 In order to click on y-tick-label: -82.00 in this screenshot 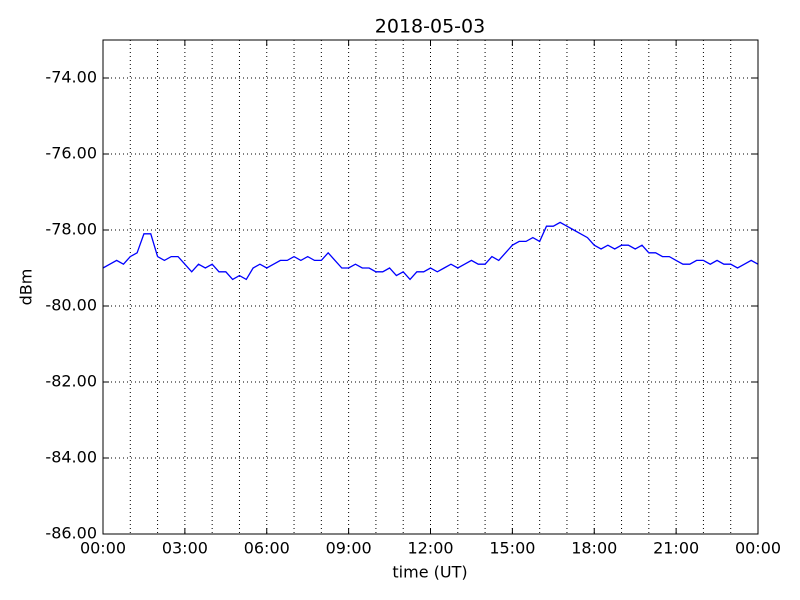, I will do `click(71, 381)`.